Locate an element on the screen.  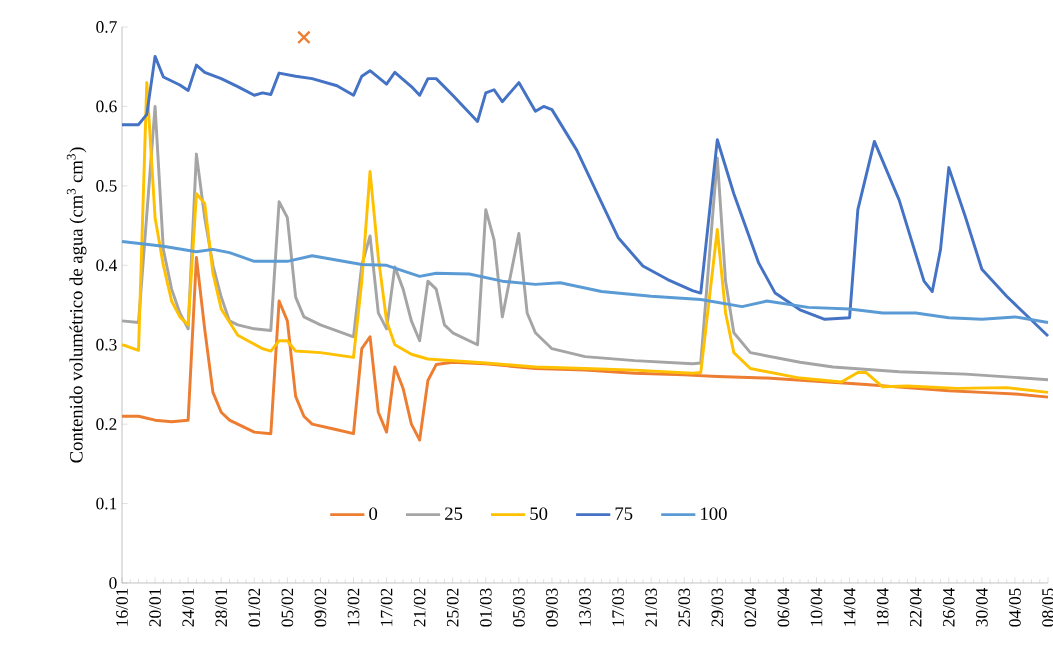
x-tick-label: 06/04 is located at coordinates (783, 607).